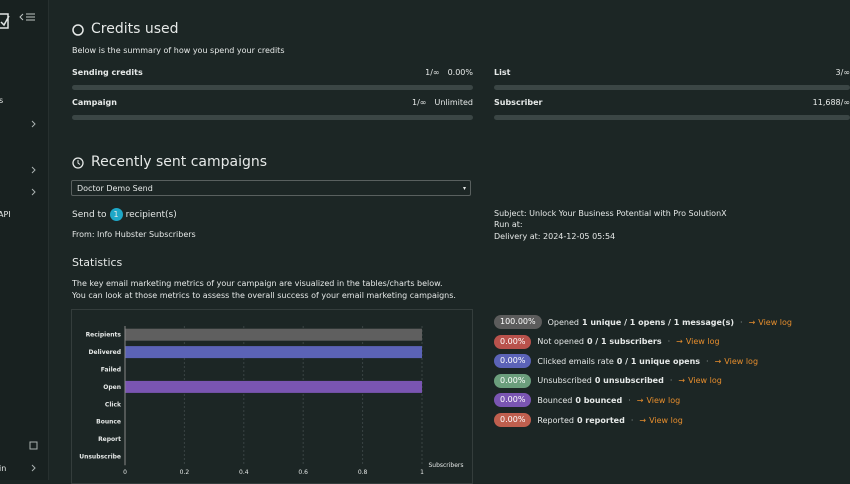 The width and height of the screenshot is (850, 484). Describe the element at coordinates (89, 214) in the screenshot. I see `send-to-label: Send to` at that location.